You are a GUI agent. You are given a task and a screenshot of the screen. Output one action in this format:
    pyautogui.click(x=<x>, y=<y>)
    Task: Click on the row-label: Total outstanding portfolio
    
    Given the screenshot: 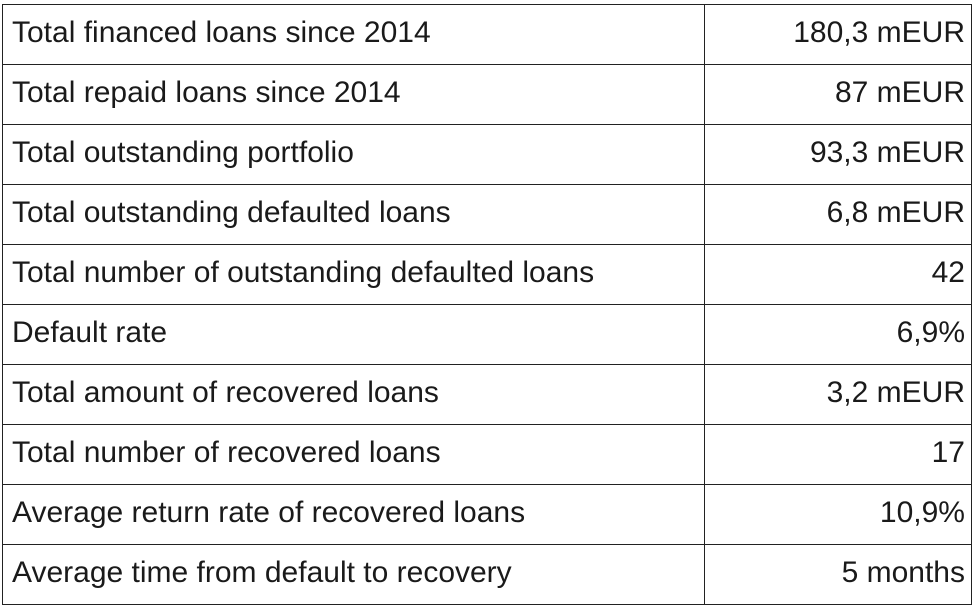 What is the action you would take?
    pyautogui.click(x=353, y=154)
    